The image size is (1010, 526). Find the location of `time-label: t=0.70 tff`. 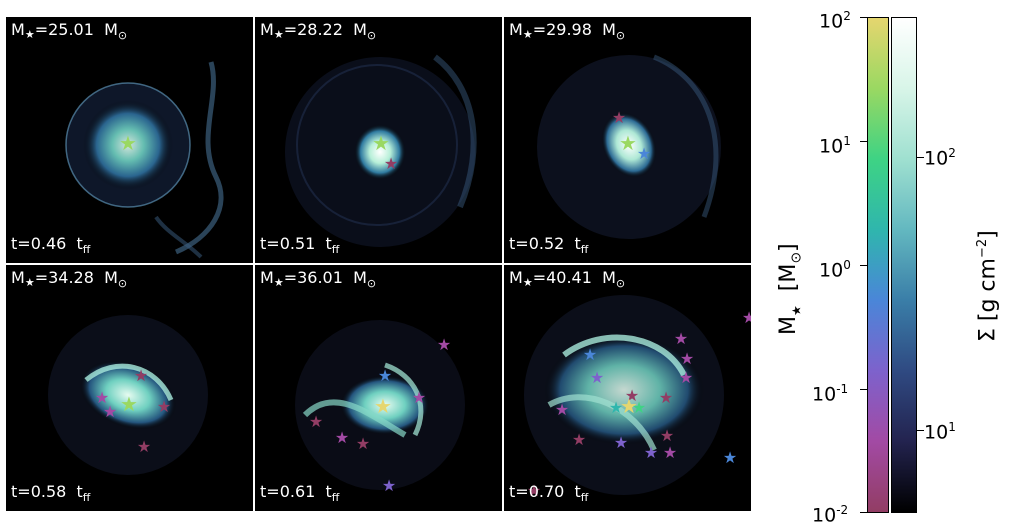

time-label: t=0.70 tff is located at coordinates (549, 492).